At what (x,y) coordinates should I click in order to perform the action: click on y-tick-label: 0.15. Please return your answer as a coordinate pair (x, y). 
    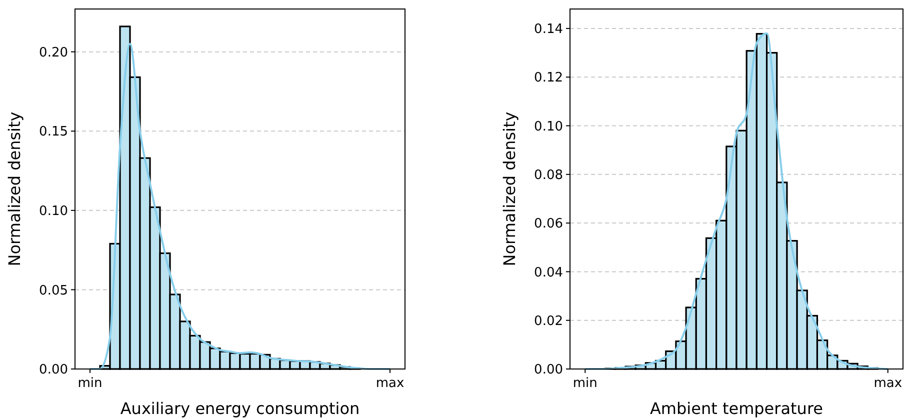
    Looking at the image, I should click on (53, 132).